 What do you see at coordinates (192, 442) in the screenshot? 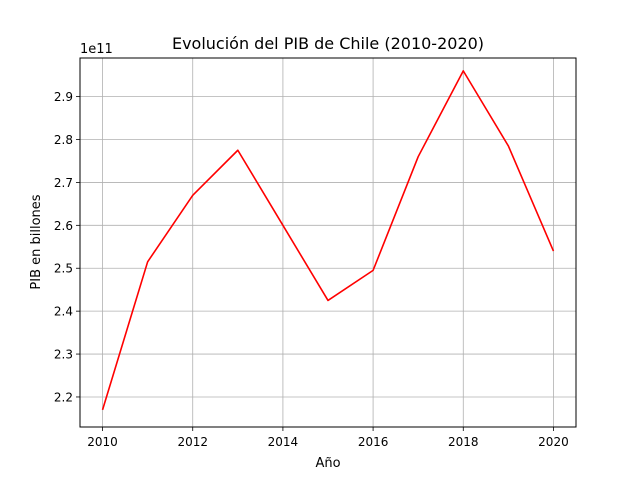
I see `x-tick-label: 2012` at bounding box center [192, 442].